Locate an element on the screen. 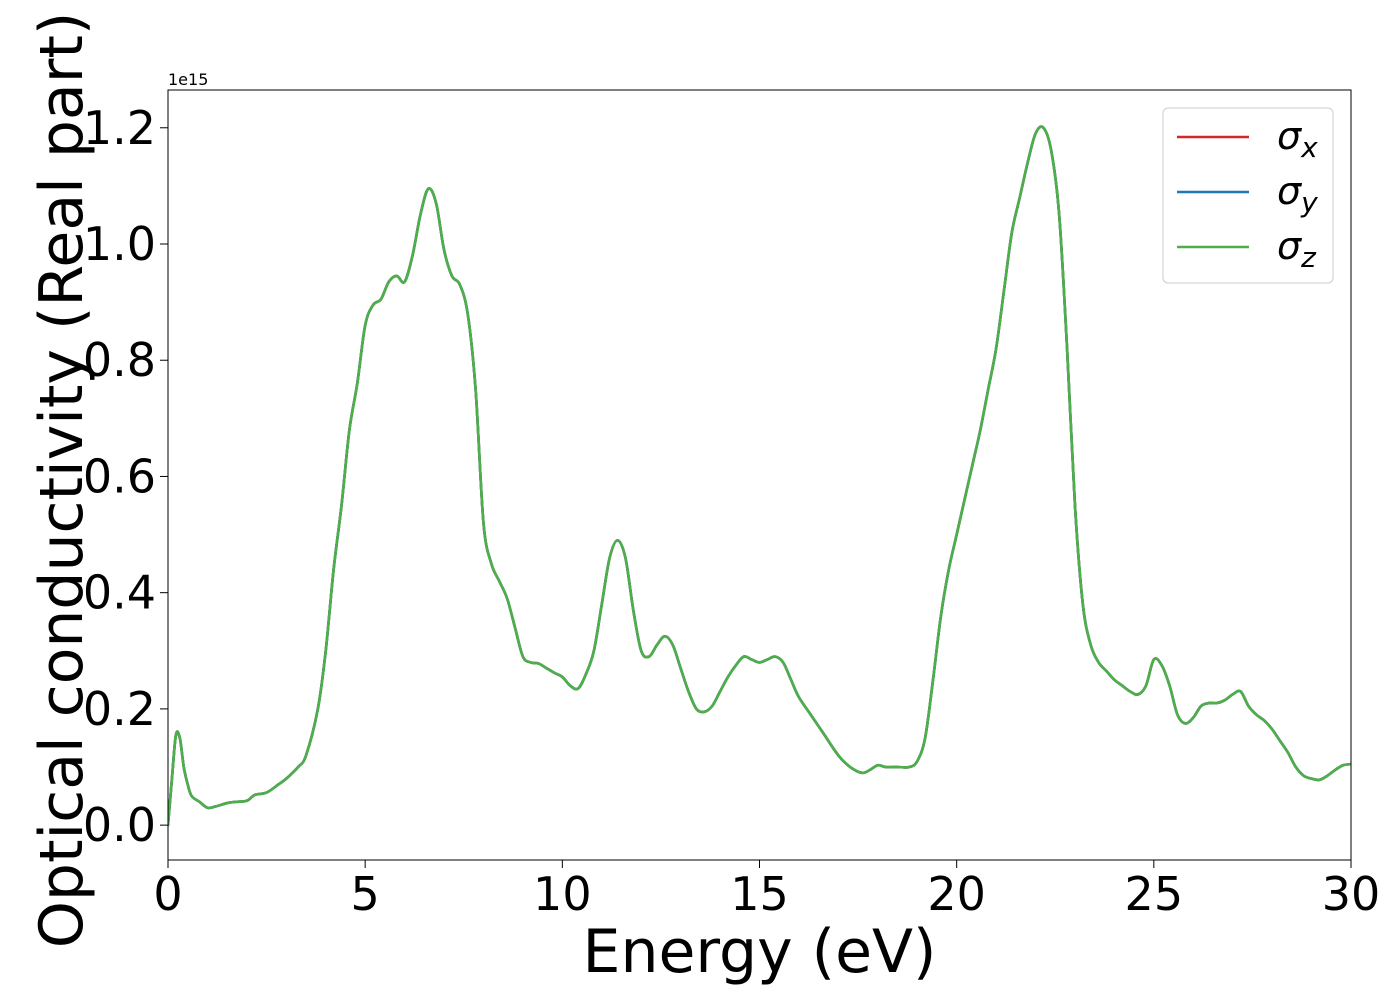 This screenshot has width=1400, height=1000. x-tick-label: 5 is located at coordinates (365, 894).